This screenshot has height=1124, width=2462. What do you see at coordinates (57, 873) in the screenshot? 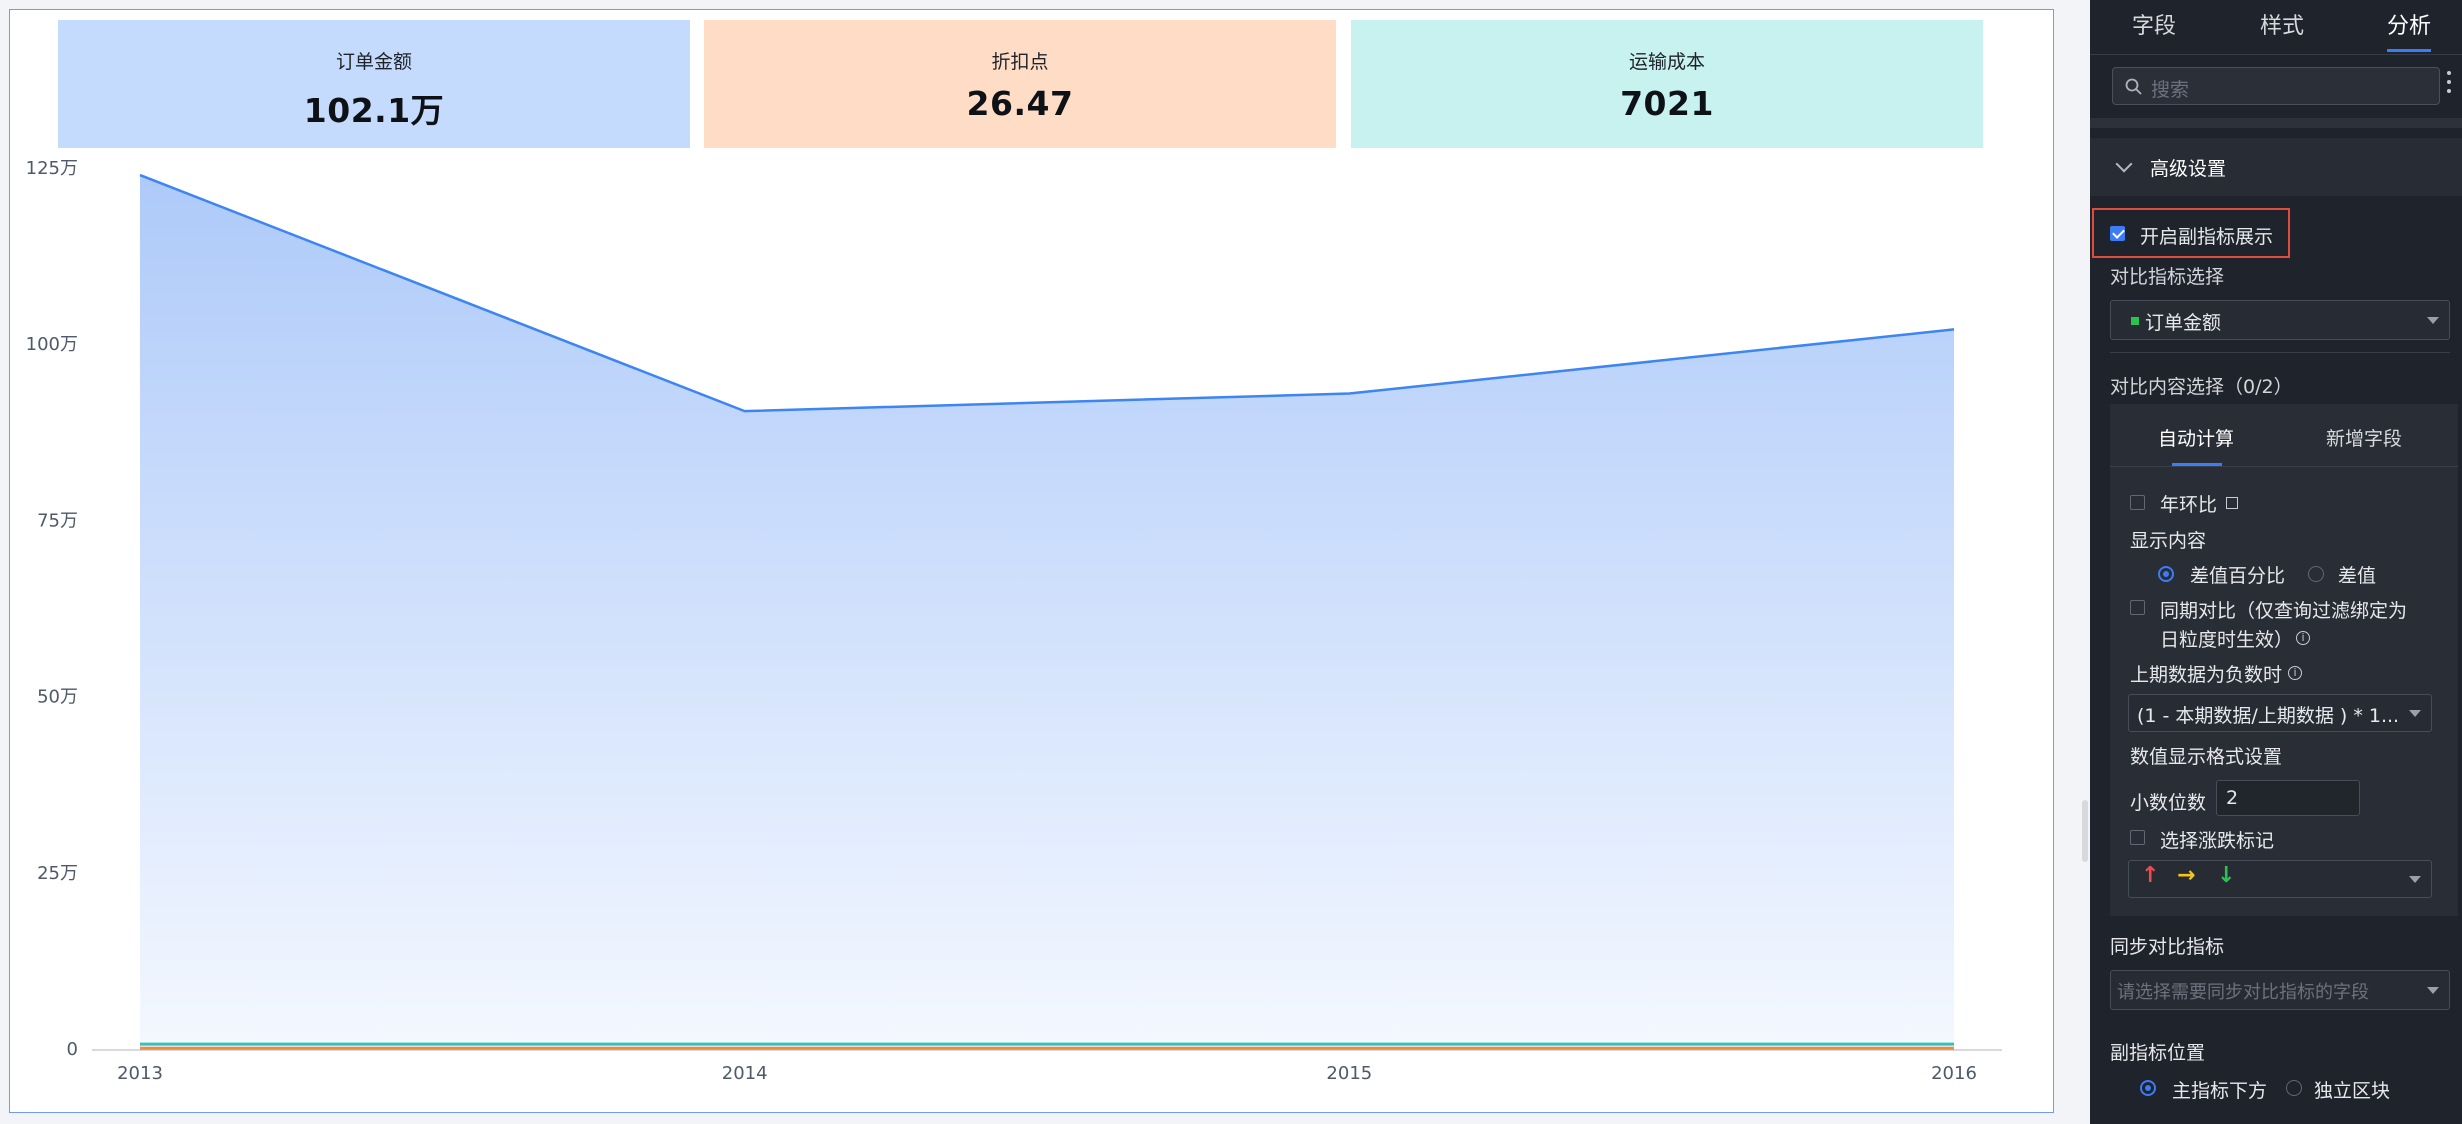
I see `y-tick-label: 25万` at bounding box center [57, 873].